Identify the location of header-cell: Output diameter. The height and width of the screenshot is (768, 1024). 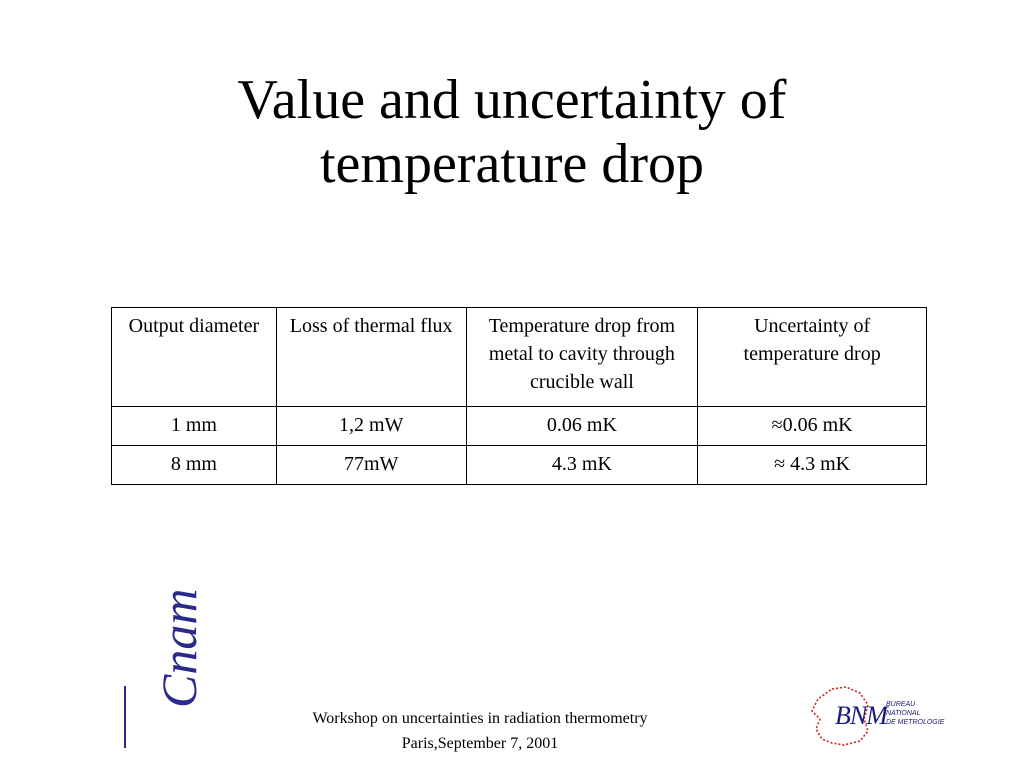
(194, 357).